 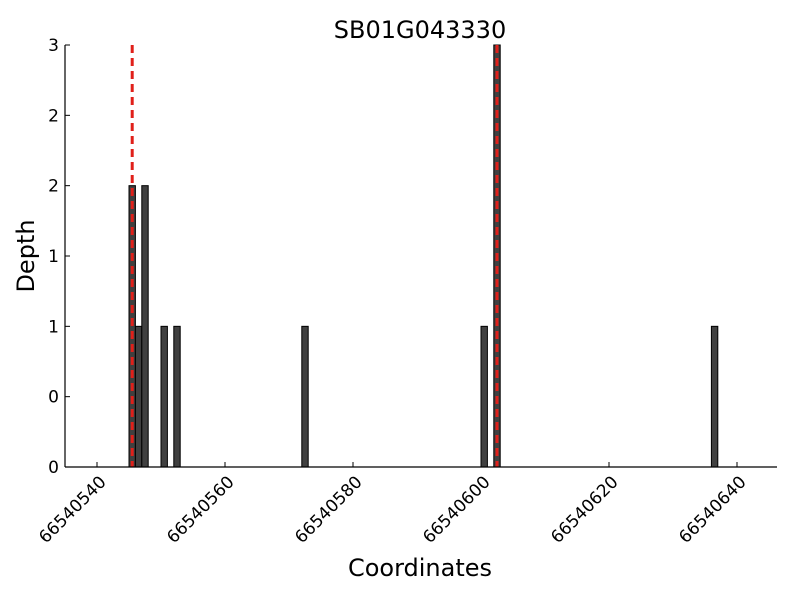 What do you see at coordinates (200, 509) in the screenshot?
I see `x-tick-label: 66540560` at bounding box center [200, 509].